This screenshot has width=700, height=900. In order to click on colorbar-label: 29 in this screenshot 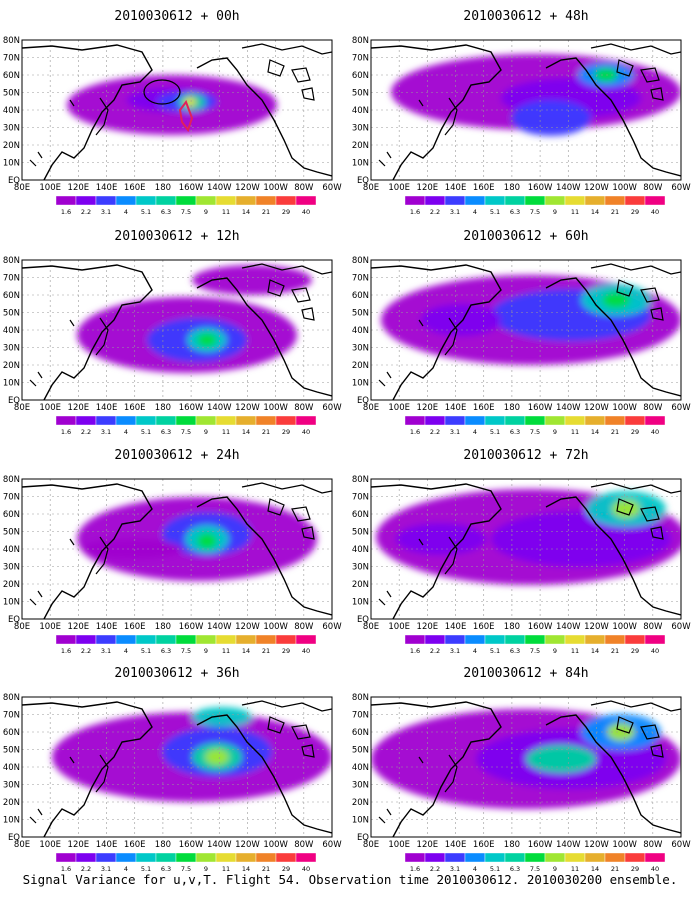, I will do `click(635, 212)`.